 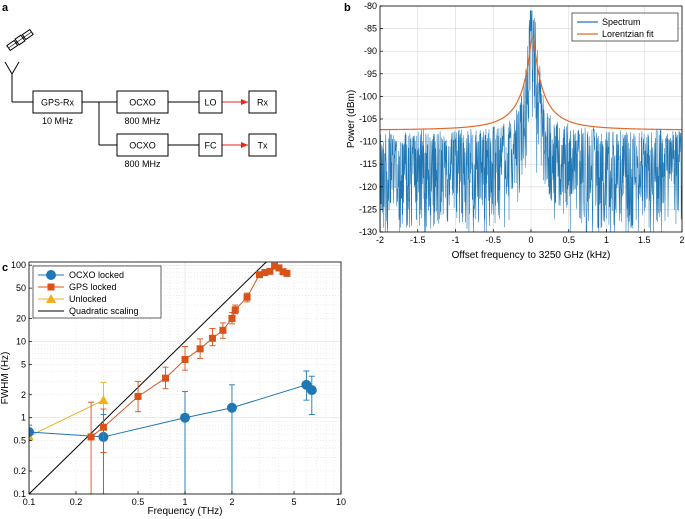 What do you see at coordinates (370, 6) in the screenshot?
I see `panel-b-ytick-label: -80` at bounding box center [370, 6].